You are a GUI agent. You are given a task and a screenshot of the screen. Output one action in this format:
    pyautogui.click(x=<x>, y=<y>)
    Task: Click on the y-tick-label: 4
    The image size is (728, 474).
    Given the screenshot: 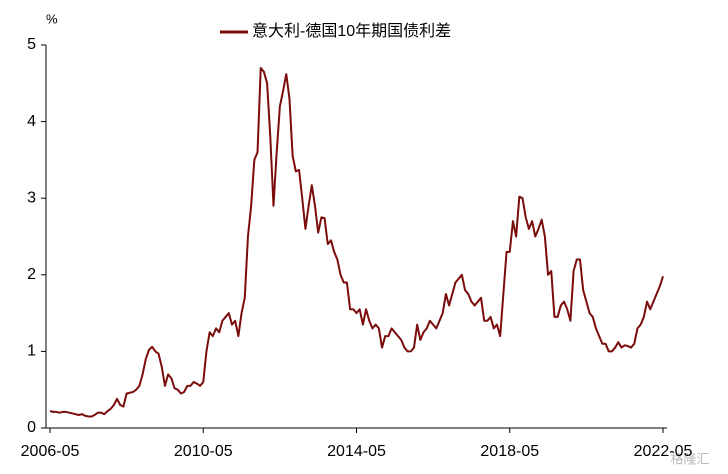 What is the action you would take?
    pyautogui.click(x=31, y=121)
    